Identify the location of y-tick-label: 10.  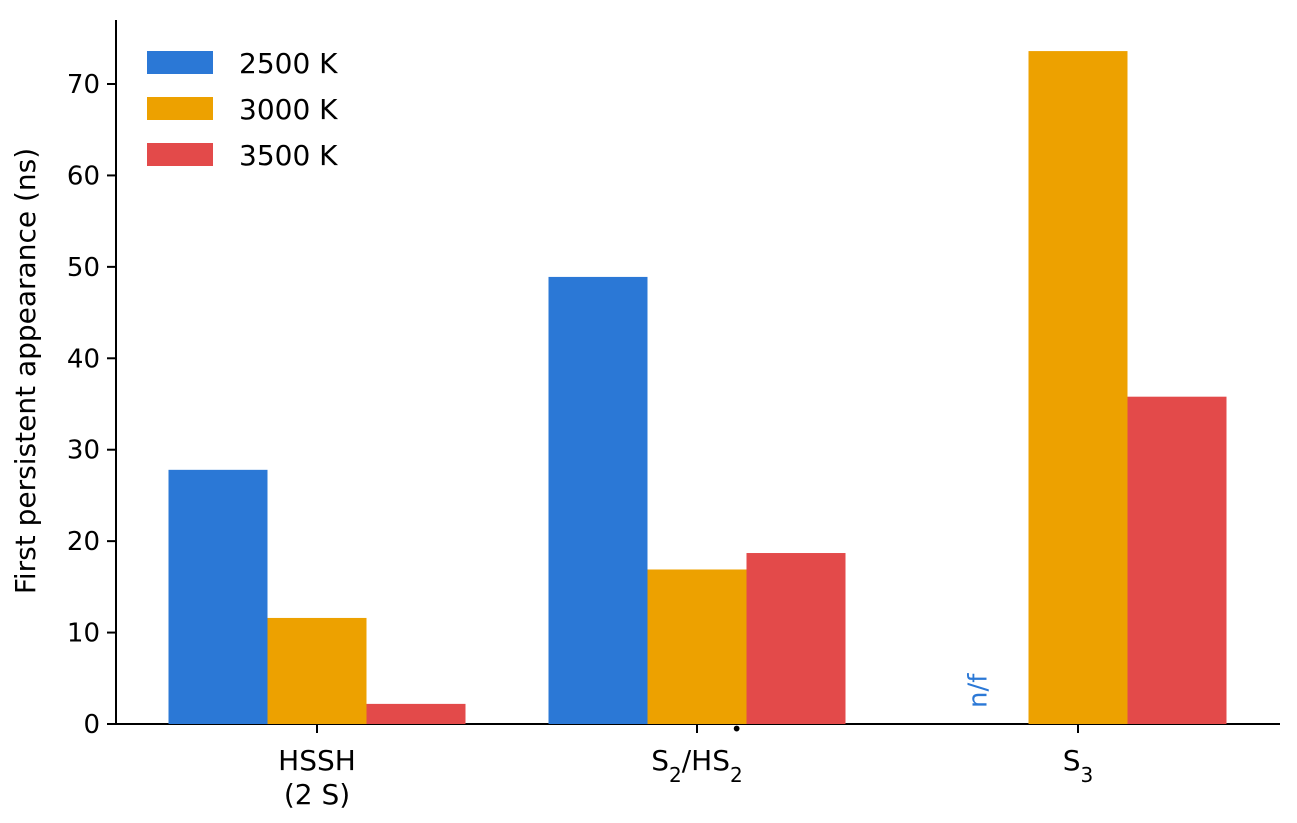
(83, 634).